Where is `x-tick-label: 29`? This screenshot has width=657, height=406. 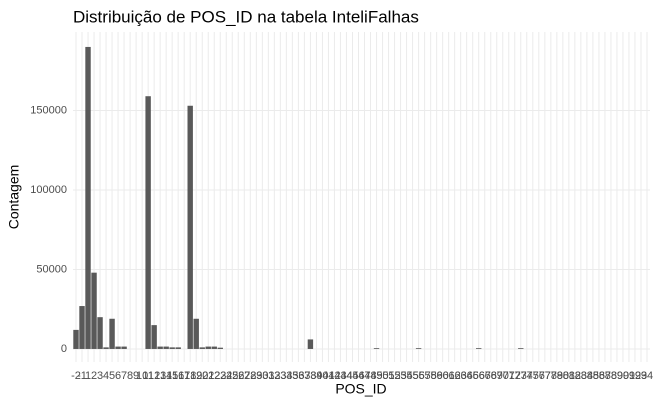
x-tick-label: 29 is located at coordinates (256, 376).